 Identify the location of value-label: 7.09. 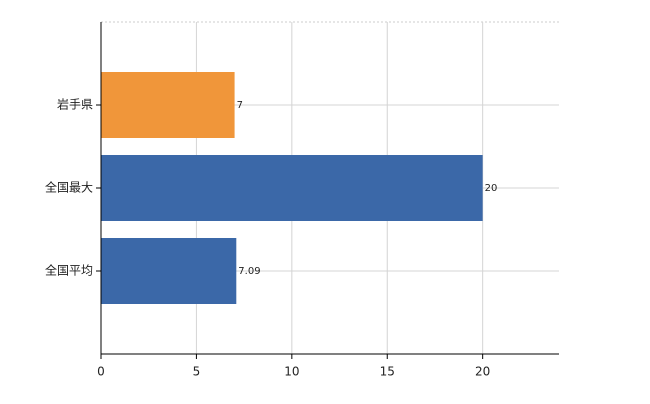
(249, 271).